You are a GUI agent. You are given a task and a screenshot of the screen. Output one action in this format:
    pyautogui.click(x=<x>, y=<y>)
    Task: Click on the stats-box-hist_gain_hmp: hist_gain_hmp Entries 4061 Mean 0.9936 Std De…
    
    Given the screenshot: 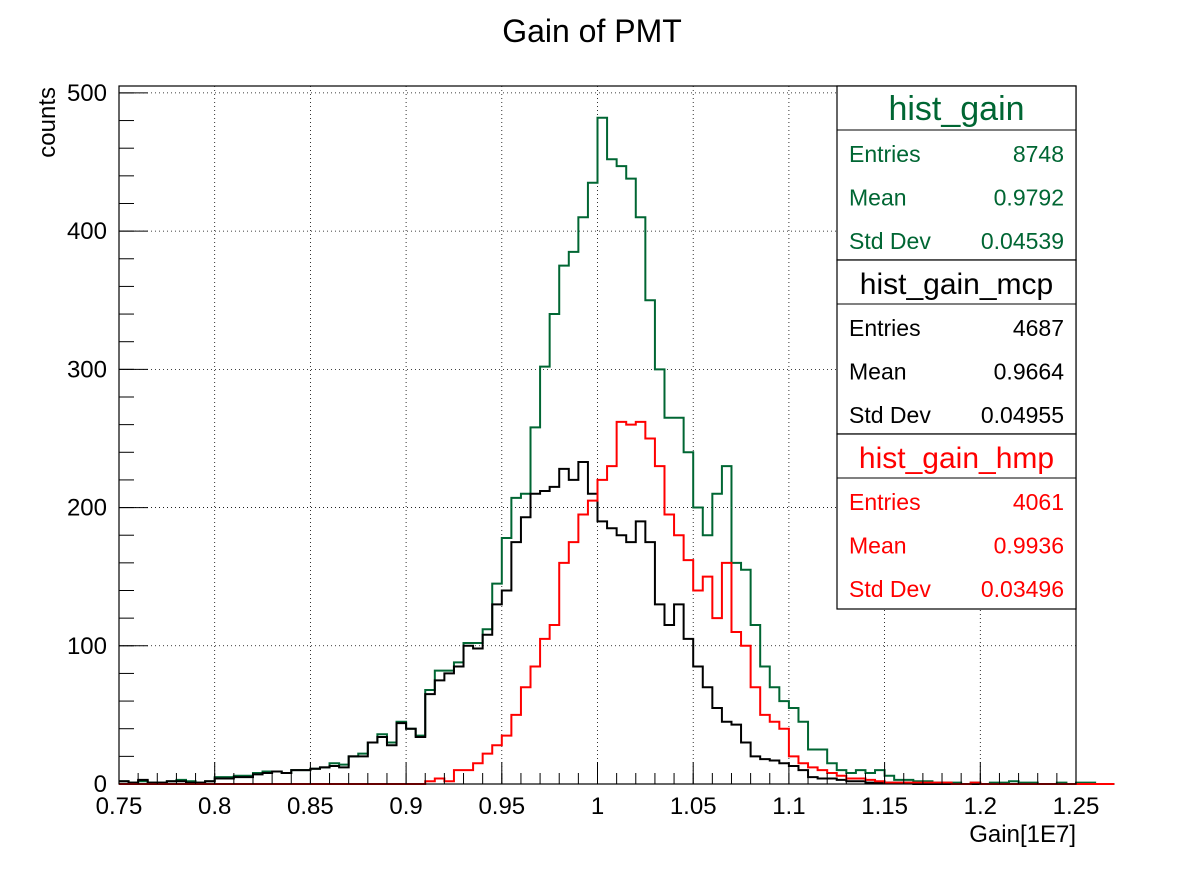 What is the action you would take?
    pyautogui.click(x=956, y=521)
    